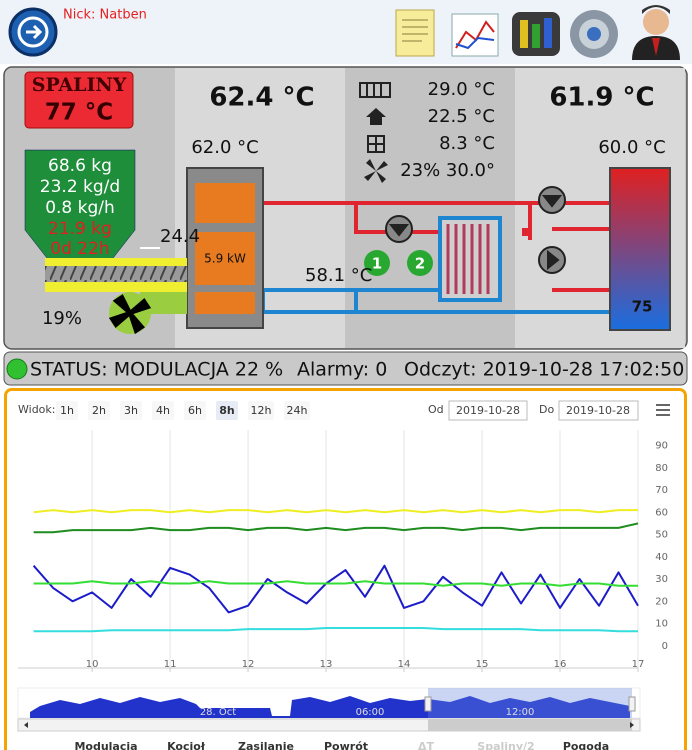  Describe the element at coordinates (79, 249) in the screenshot. I see `fuel-time: 0d 22h` at that location.